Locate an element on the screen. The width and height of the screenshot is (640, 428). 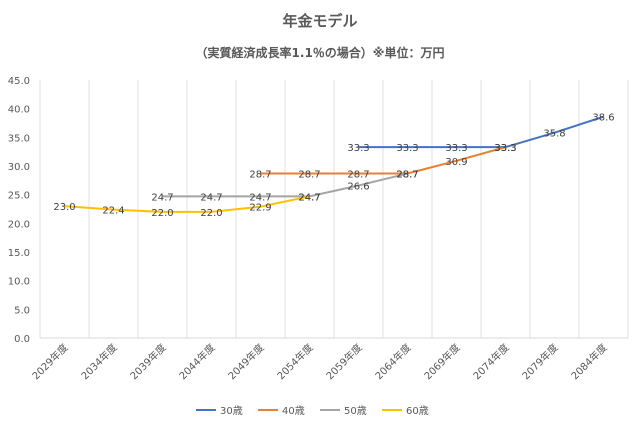
x-tick-label: 2049年度 is located at coordinates (245, 361).